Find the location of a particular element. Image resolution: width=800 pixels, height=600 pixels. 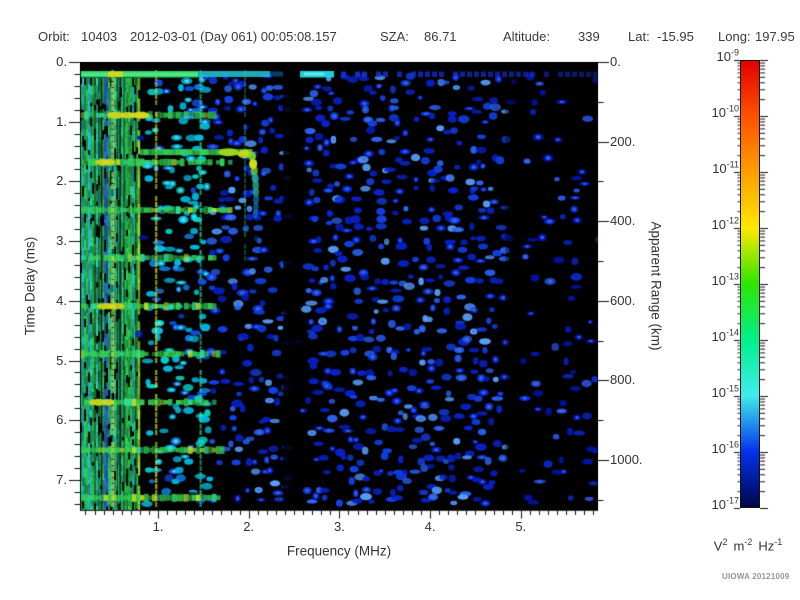

lat-label: Lat: is located at coordinates (639, 36).